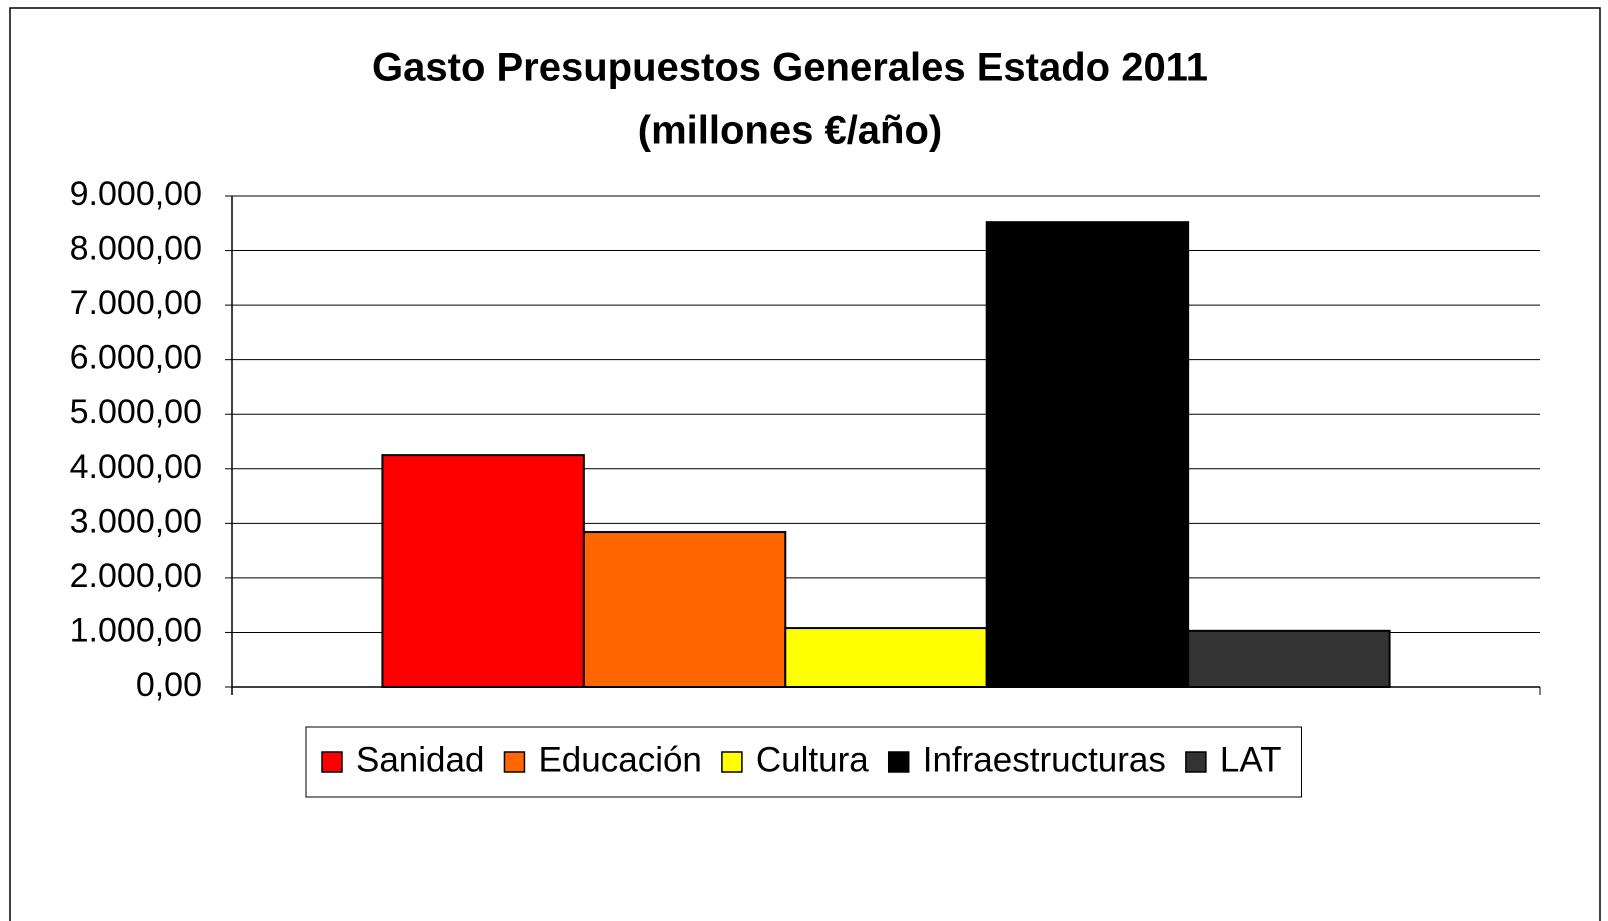  What do you see at coordinates (812, 759) in the screenshot?
I see `legend-label: Cultura` at bounding box center [812, 759].